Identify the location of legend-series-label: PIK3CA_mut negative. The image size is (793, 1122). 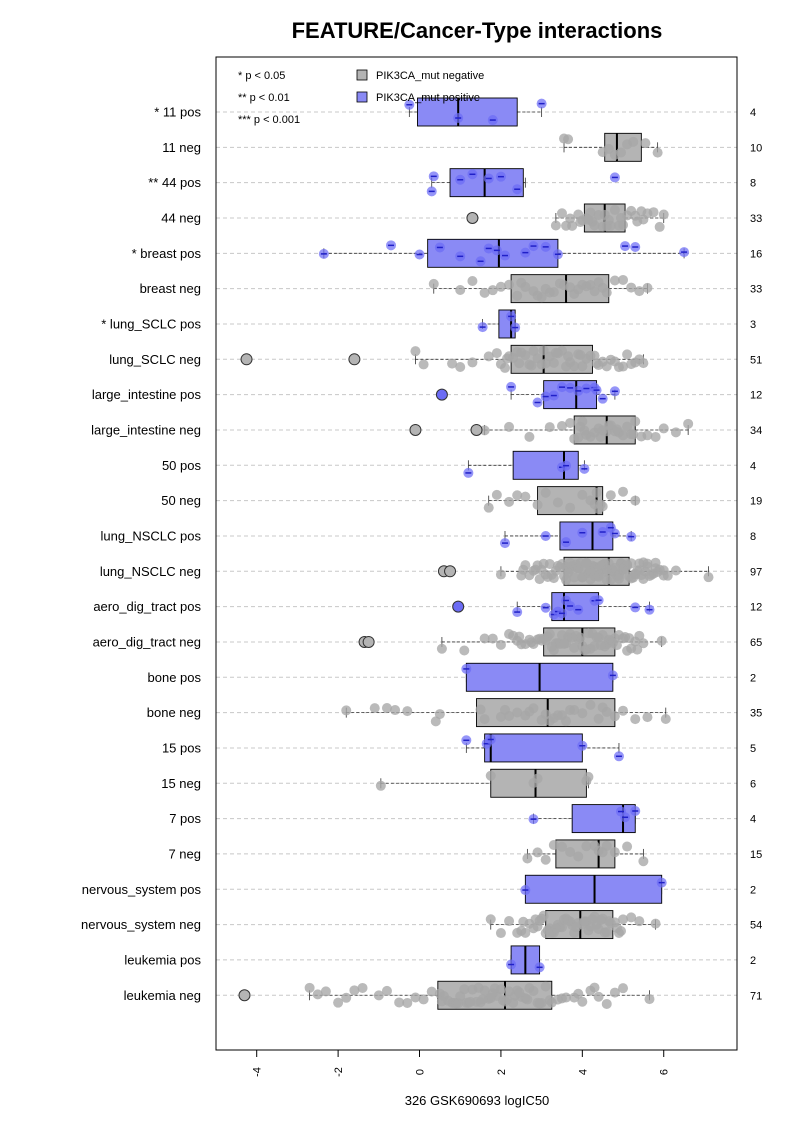
(430, 76).